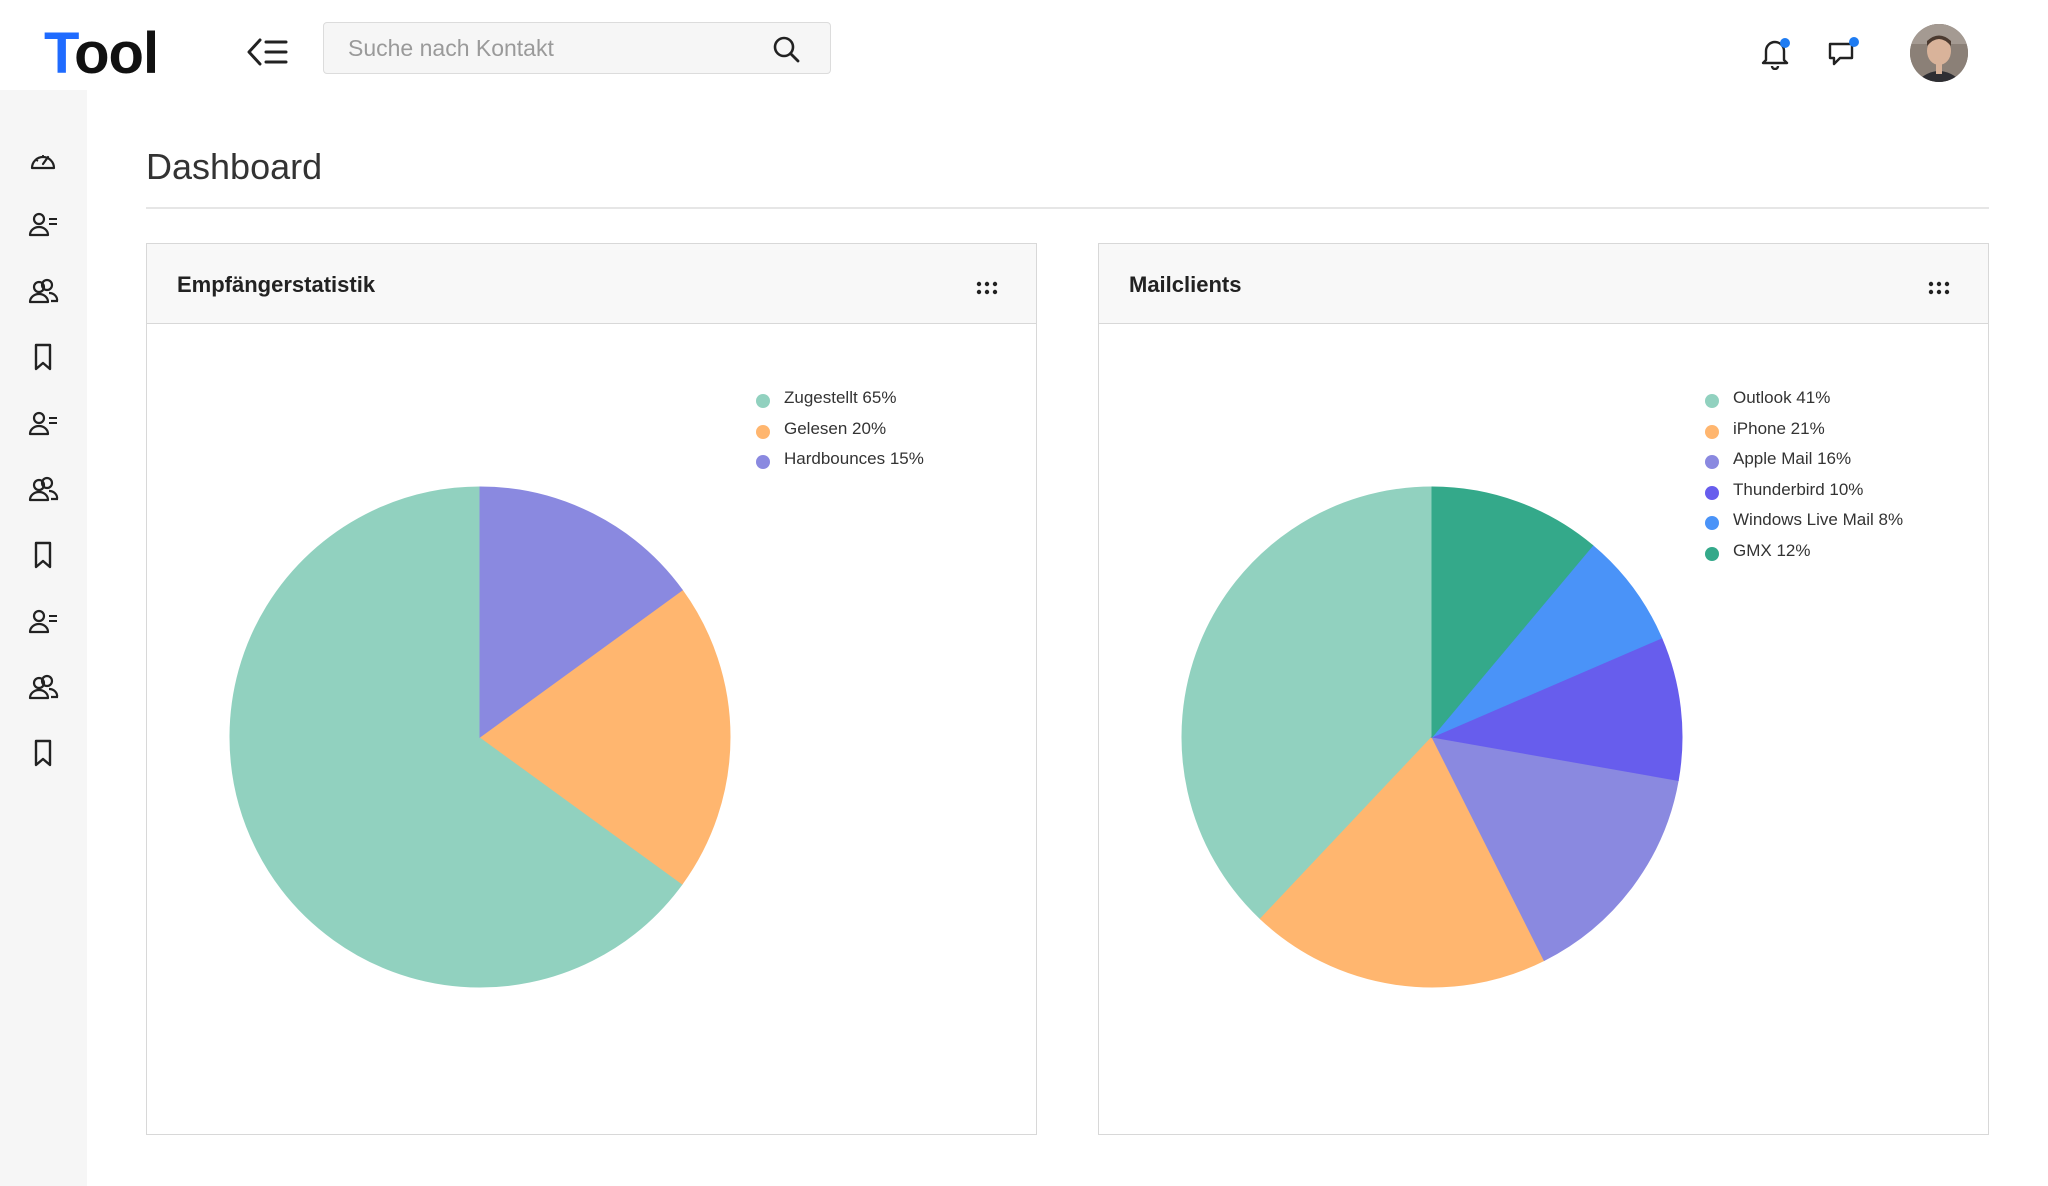 The height and width of the screenshot is (1186, 2048). Describe the element at coordinates (1185, 284) in the screenshot. I see `card-title: Mailclients` at that location.